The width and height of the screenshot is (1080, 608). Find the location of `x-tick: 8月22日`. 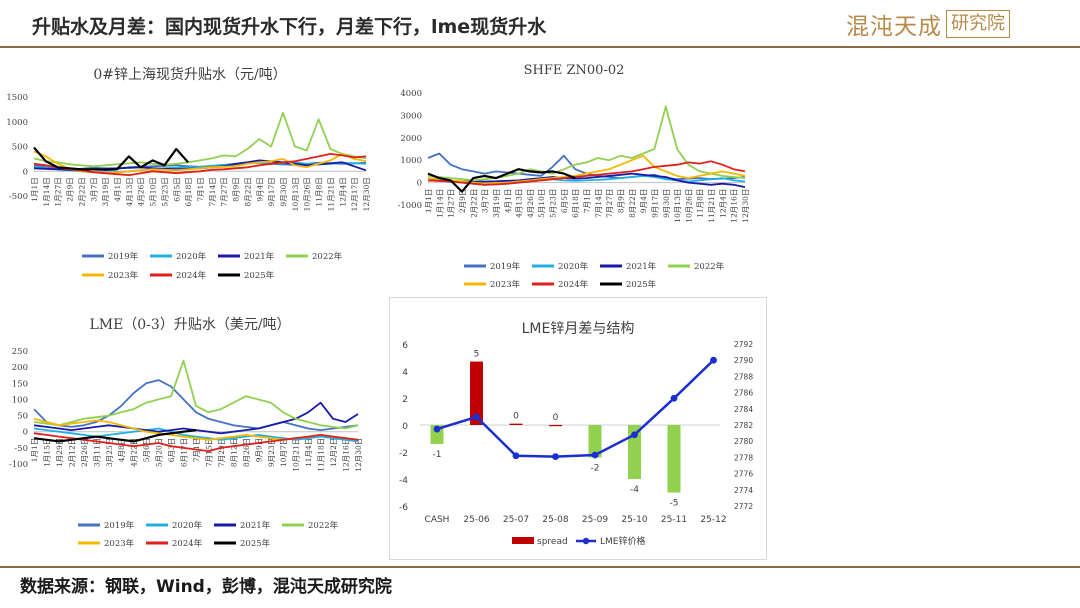

x-tick: 8月22日 is located at coordinates (632, 203).